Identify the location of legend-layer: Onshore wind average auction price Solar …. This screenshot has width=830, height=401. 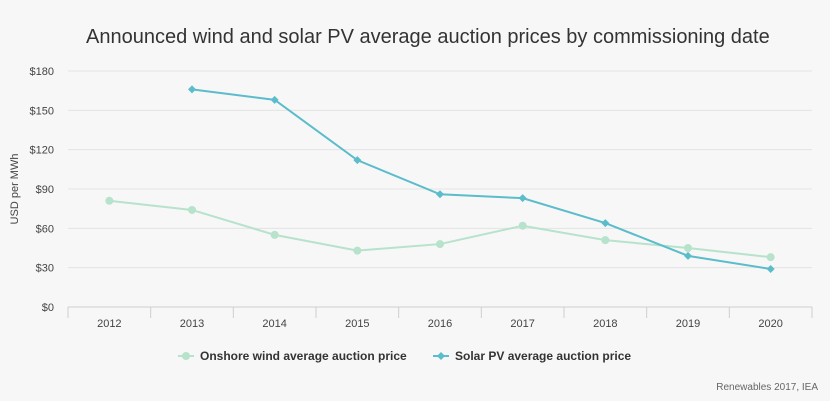
(404, 356).